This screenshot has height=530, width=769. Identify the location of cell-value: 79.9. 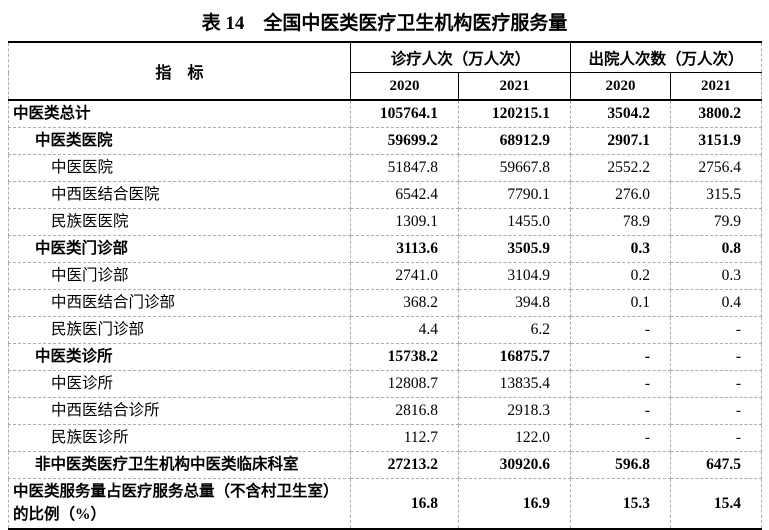
(716, 222).